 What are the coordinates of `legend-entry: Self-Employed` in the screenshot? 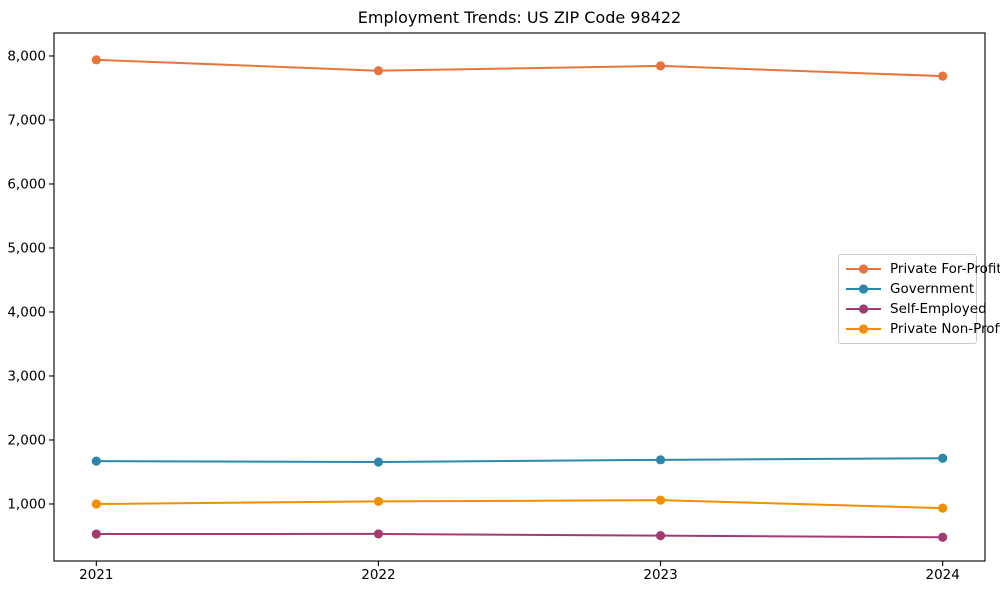 It's located at (916, 309).